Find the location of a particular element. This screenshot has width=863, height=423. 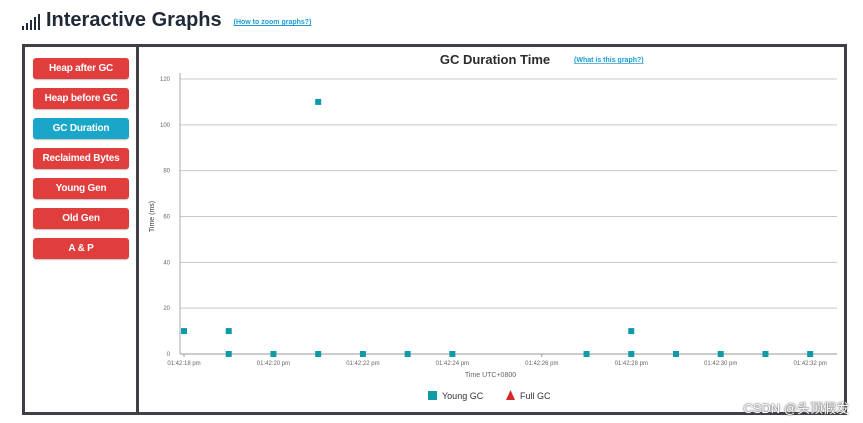

y-tick-label: 100 is located at coordinates (165, 126).